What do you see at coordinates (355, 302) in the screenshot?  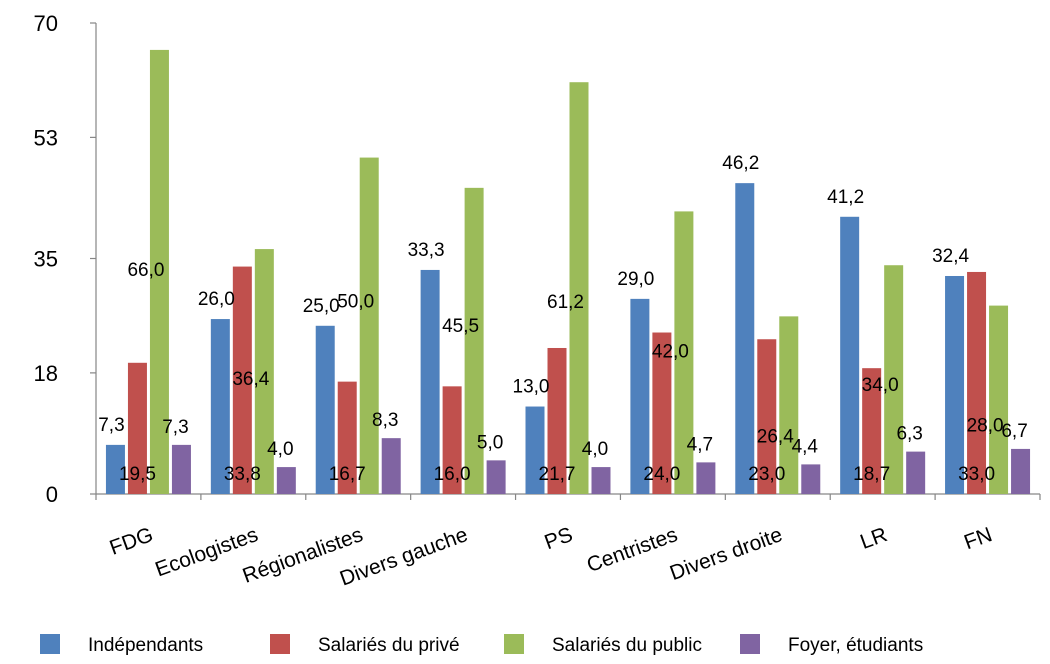 I see `data-label: 50,0` at bounding box center [355, 302].